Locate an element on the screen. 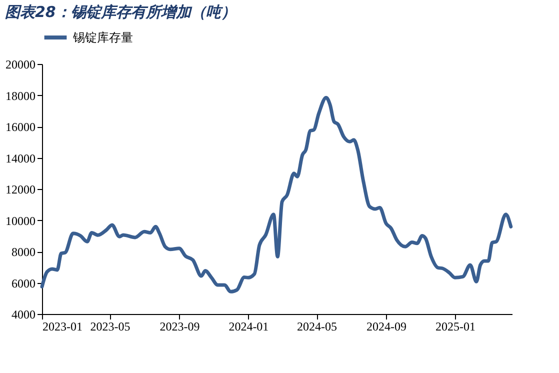 The image size is (559, 373). chart-title: 图表28：锡锭库存有所增加（吨） is located at coordinates (120, 12).